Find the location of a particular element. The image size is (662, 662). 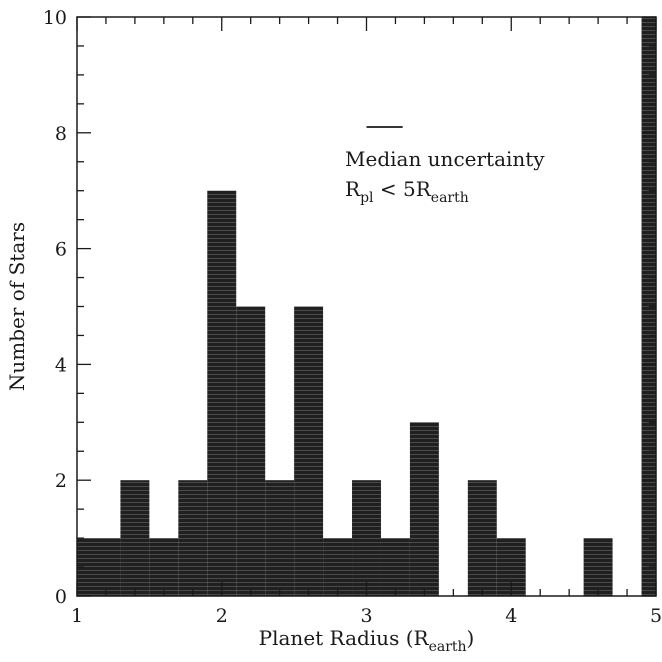

x-axis-label: Planet Radius (Rearth) is located at coordinates (367, 640).